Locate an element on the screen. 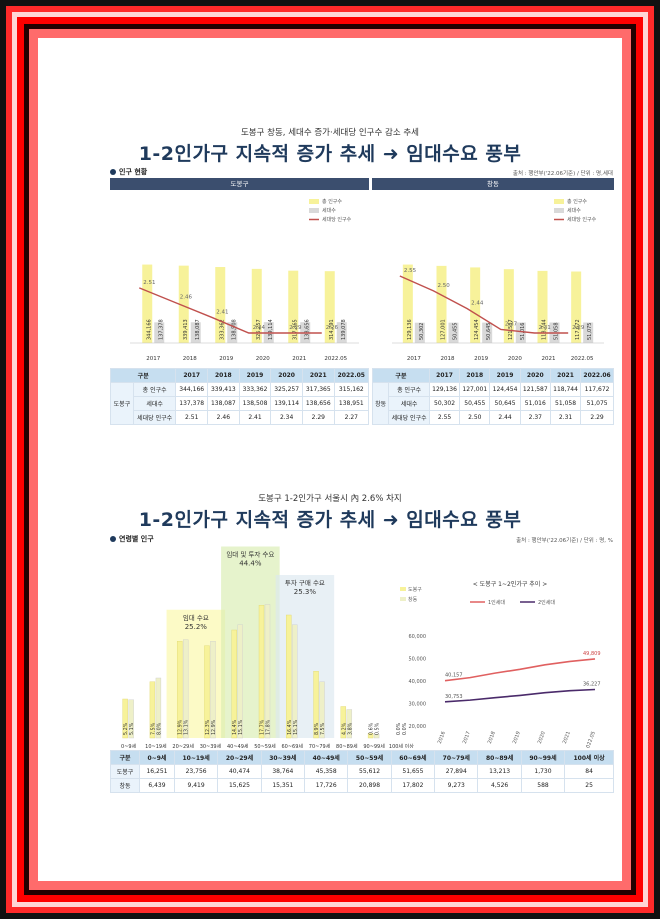 This screenshot has height=919, width=660. bar-label-changdong: 15.1% is located at coordinates (241, 727).